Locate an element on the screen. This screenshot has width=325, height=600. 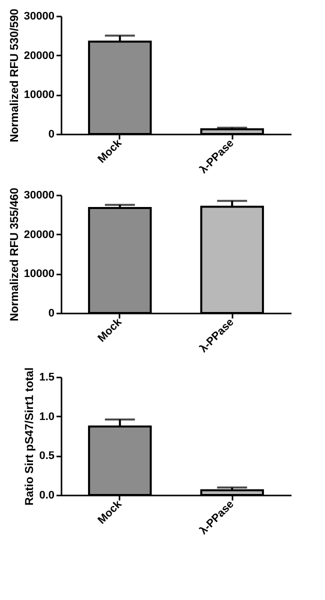
y-axis-title: Normalized RFU 355/460 is located at coordinates (14, 255).